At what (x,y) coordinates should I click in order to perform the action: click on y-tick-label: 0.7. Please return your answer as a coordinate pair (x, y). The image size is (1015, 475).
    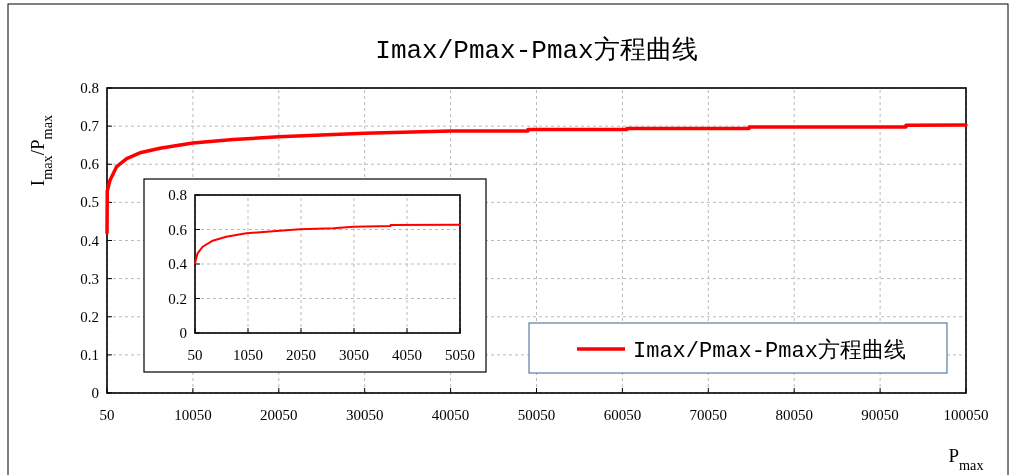
    Looking at the image, I should click on (90, 126).